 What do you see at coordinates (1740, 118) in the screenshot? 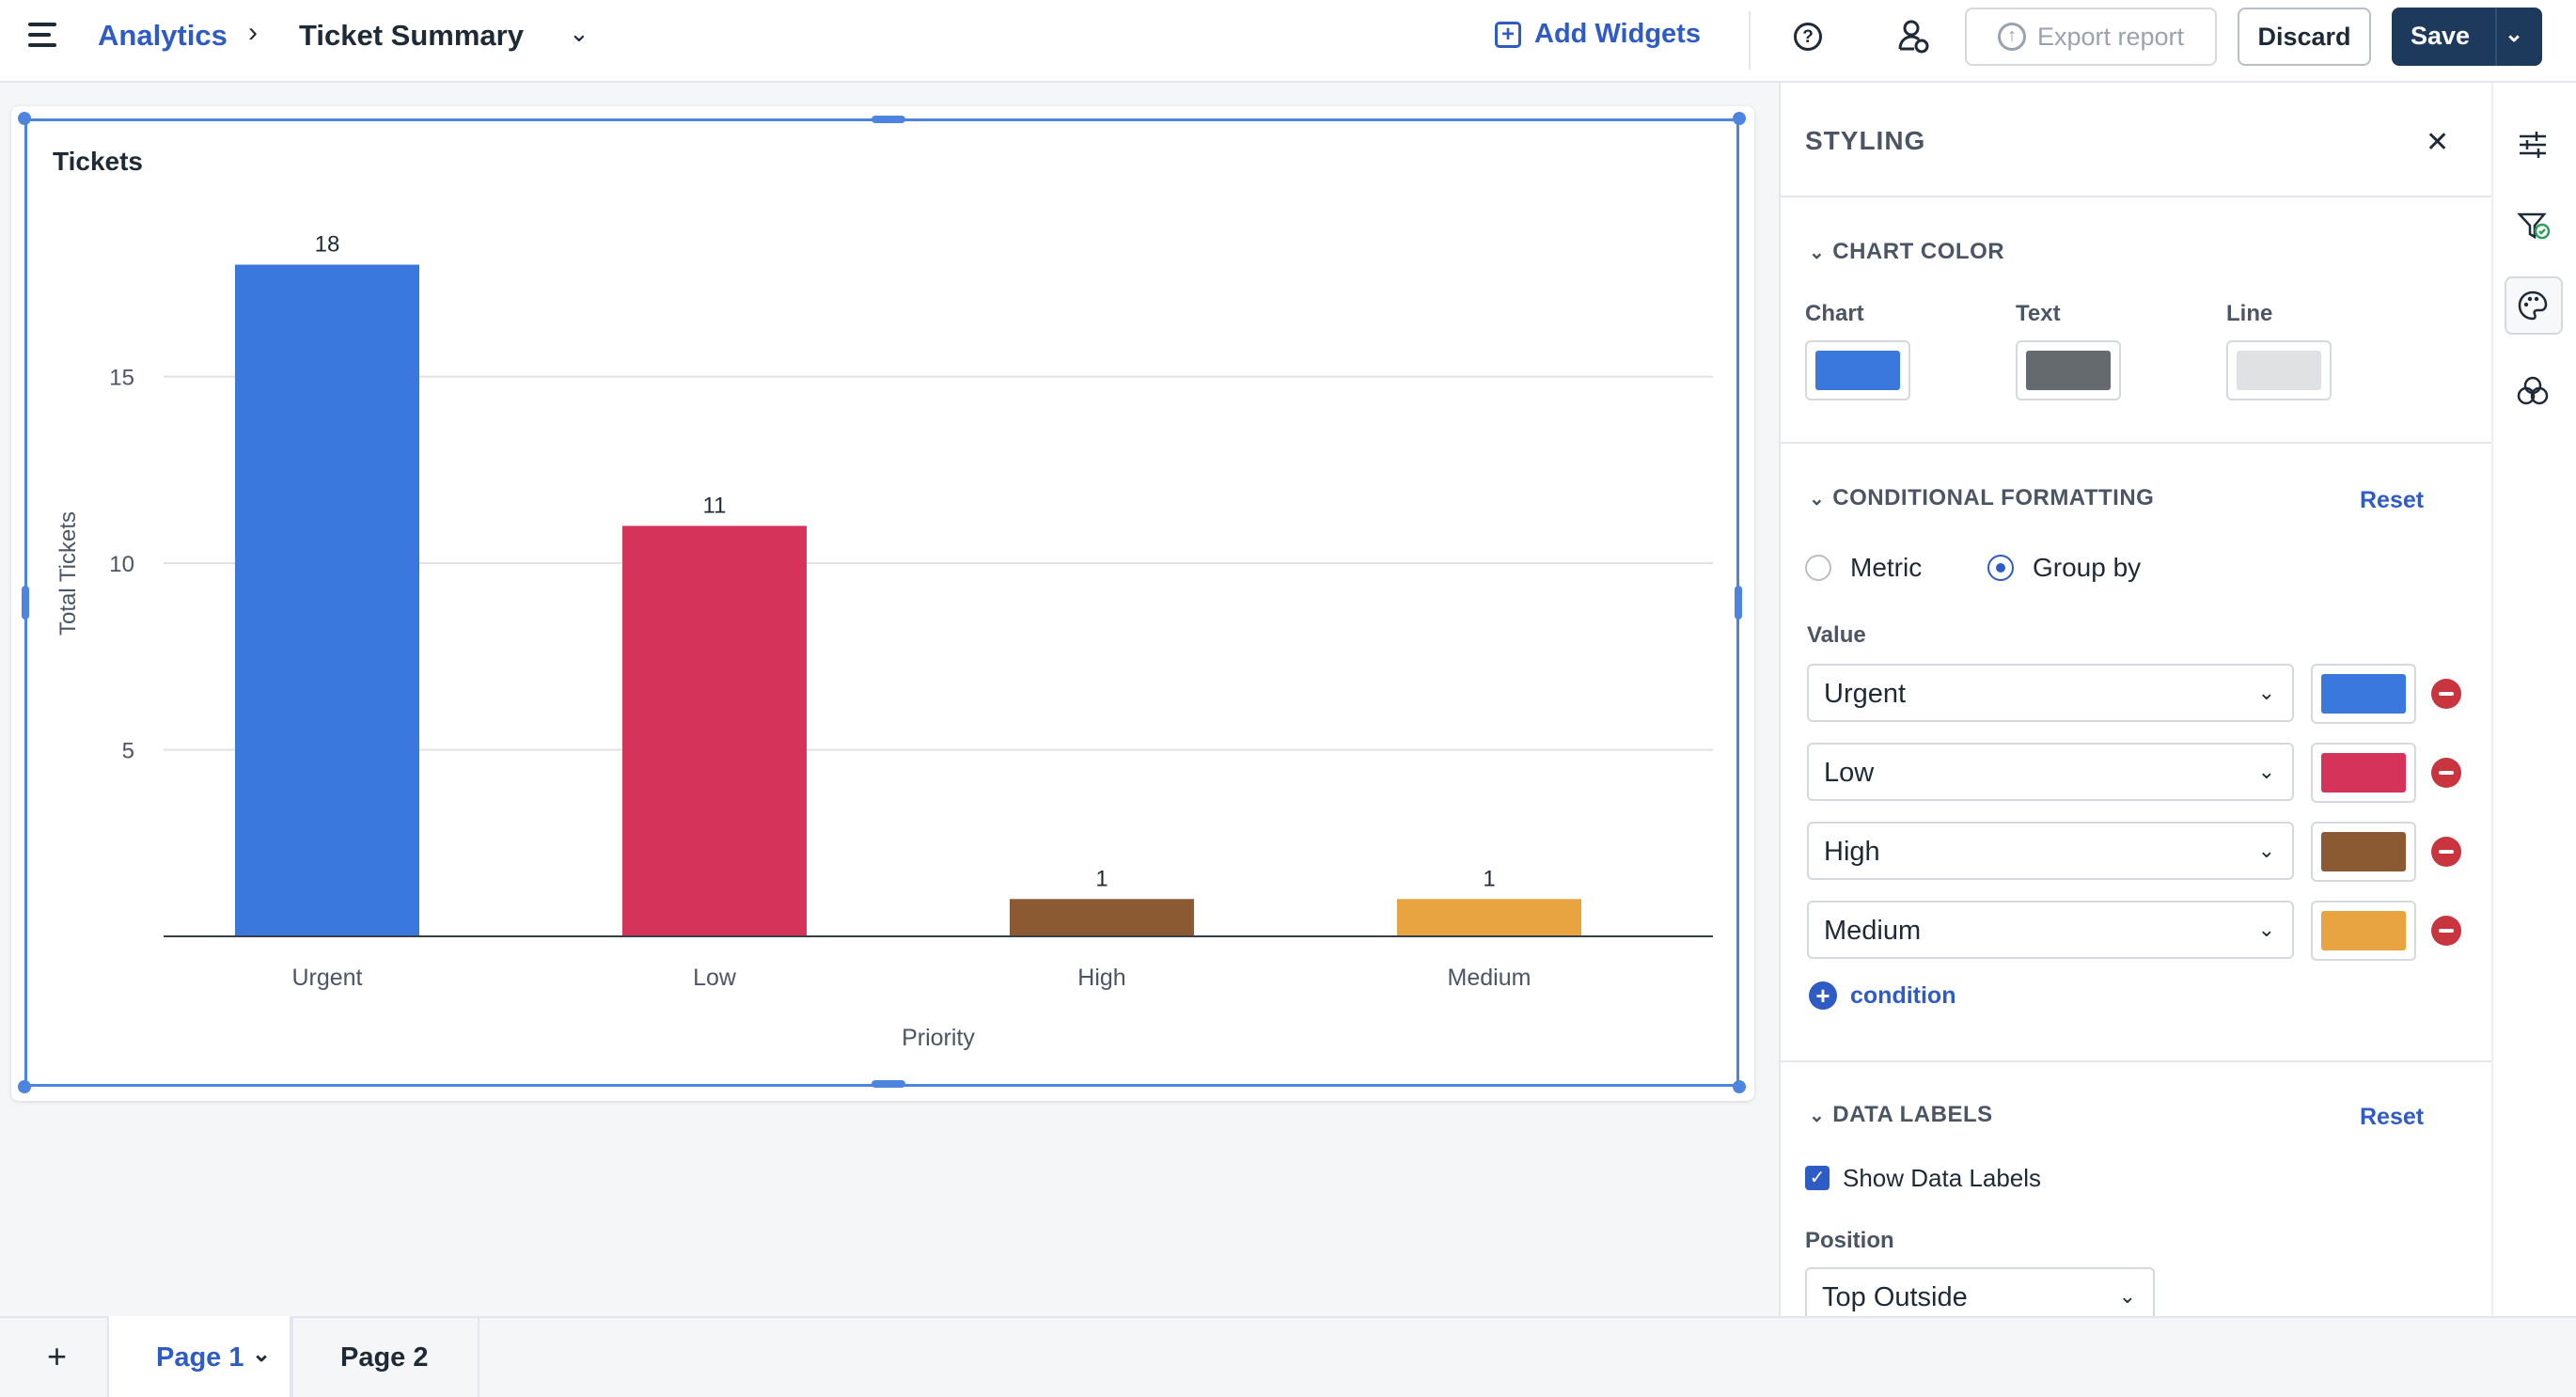
I see `resize-handle-top-right` at bounding box center [1740, 118].